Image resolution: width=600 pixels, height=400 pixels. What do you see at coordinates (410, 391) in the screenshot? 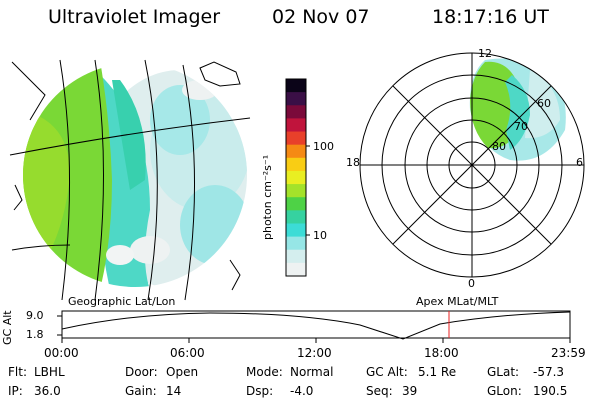
I see `seq-value: 39` at bounding box center [410, 391].